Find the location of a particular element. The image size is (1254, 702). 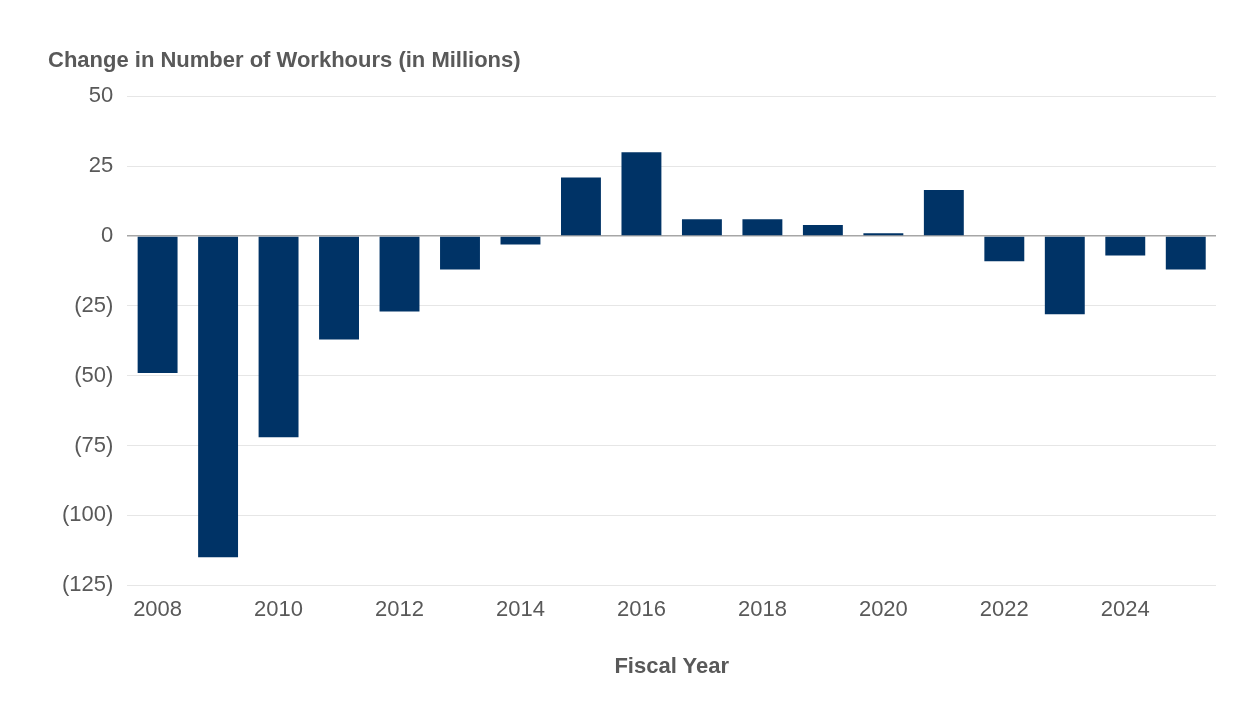

x-tick-label: 2008 is located at coordinates (158, 609).